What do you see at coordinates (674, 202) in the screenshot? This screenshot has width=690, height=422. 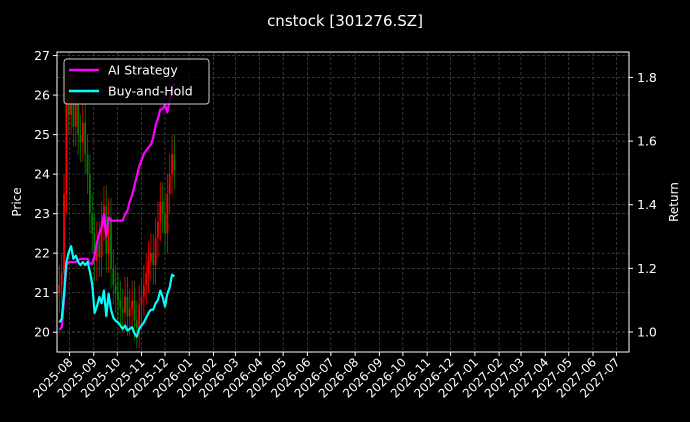 I see `y2-axis-label: Return` at bounding box center [674, 202].